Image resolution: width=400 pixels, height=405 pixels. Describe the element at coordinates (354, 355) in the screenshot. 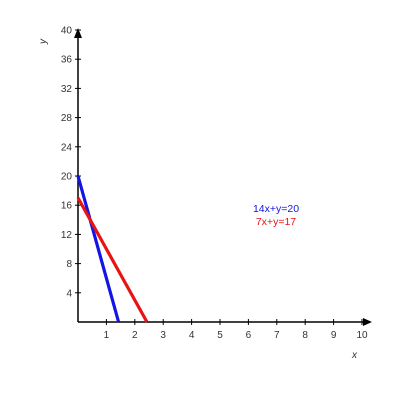

I see `x-axis-label: x` at that location.